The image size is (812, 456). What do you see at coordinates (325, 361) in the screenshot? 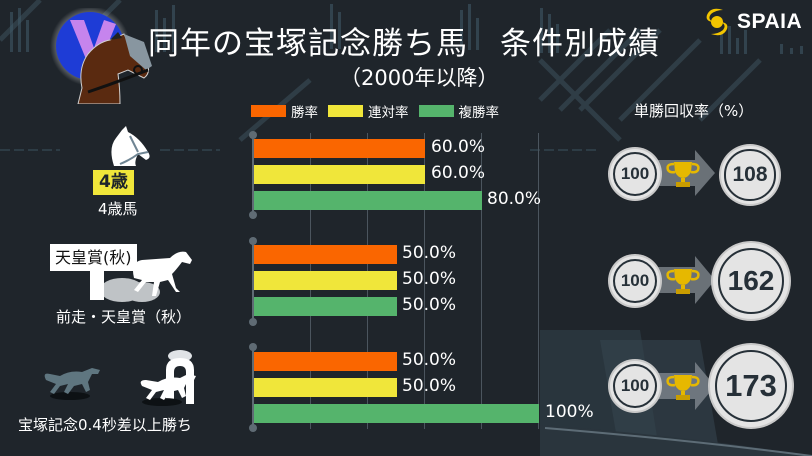
I see `bar-win-takarazuka` at bounding box center [325, 361].